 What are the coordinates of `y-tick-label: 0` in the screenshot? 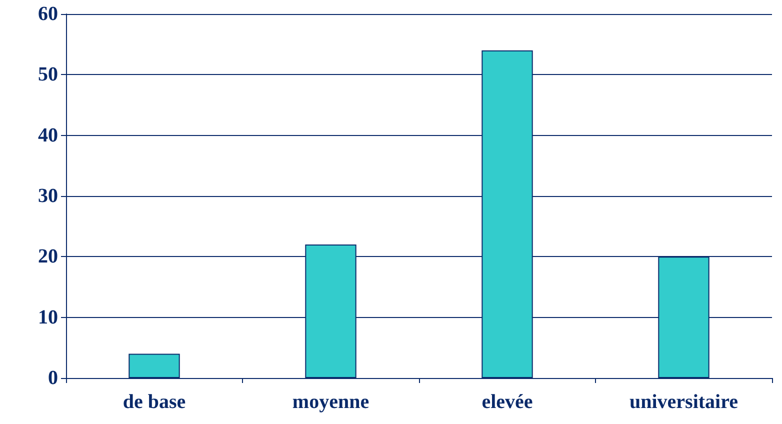 It's located at (53, 378).